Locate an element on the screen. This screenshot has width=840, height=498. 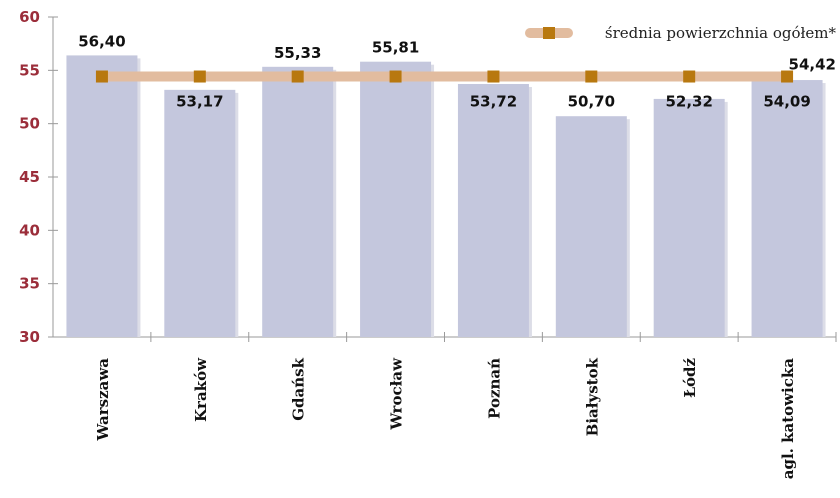
y-tick-label: 45 is located at coordinates (29, 177).